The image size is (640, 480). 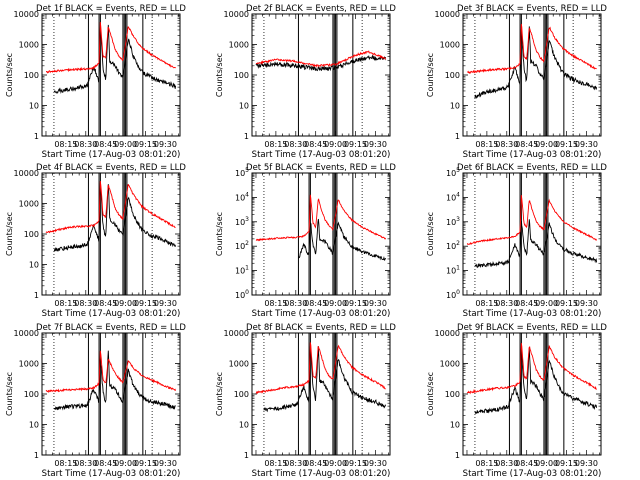 What do you see at coordinates (532, 9) in the screenshot?
I see `panel-title: Det 3f BLACK = Events, RED = LLD` at bounding box center [532, 9].